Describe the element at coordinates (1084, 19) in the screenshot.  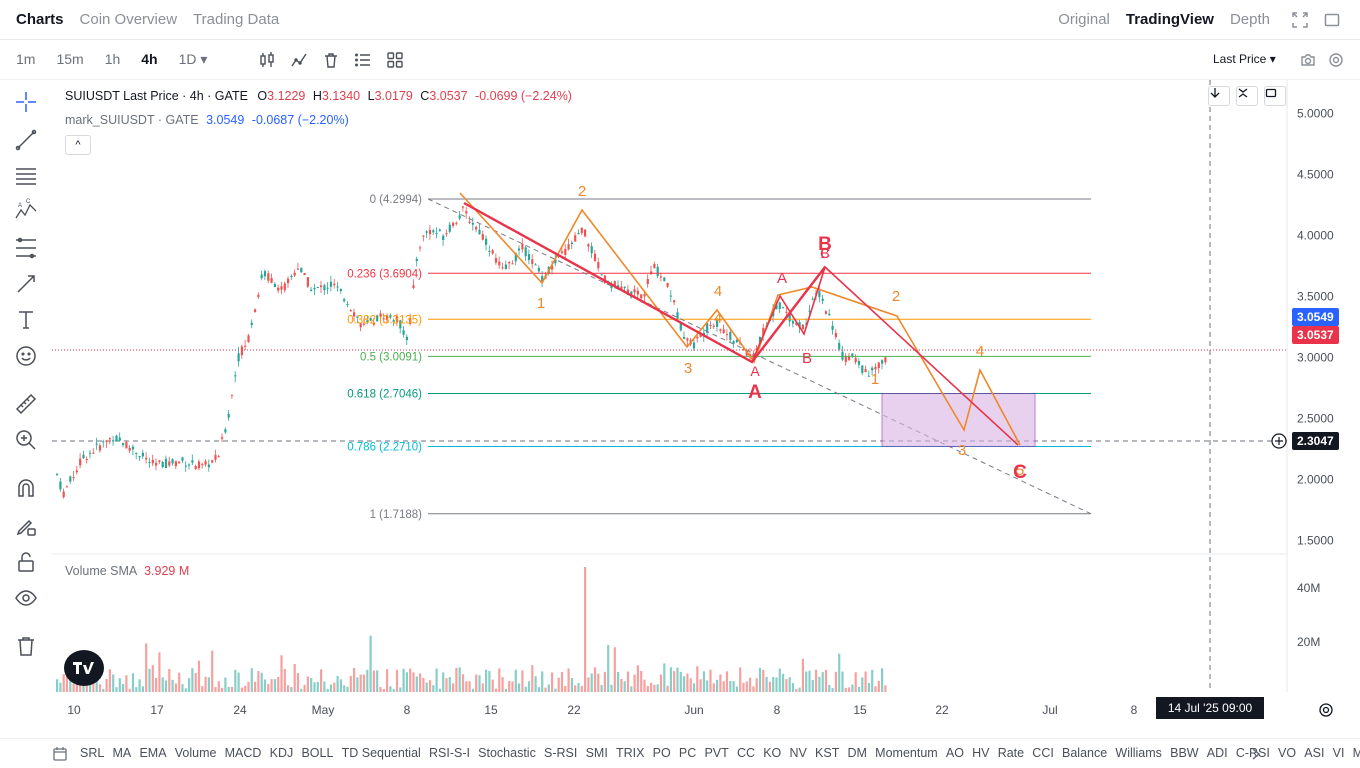
I see `view-original: Original` at that location.